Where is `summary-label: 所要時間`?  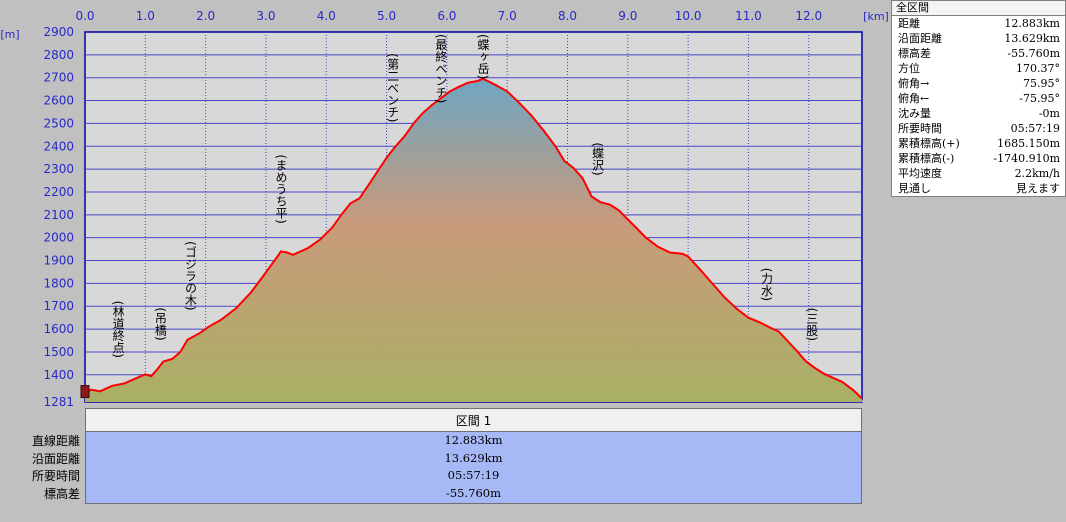 summary-label: 所要時間 is located at coordinates (55, 476).